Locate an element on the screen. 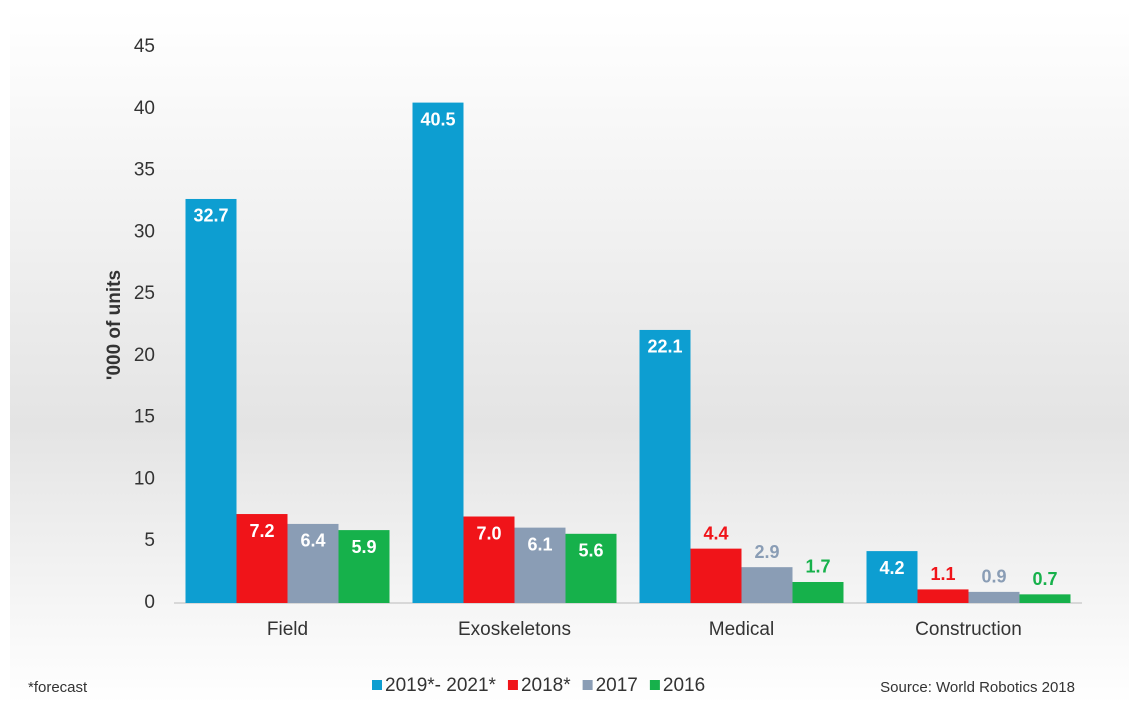  y-tick-label: 0 is located at coordinates (149, 602).